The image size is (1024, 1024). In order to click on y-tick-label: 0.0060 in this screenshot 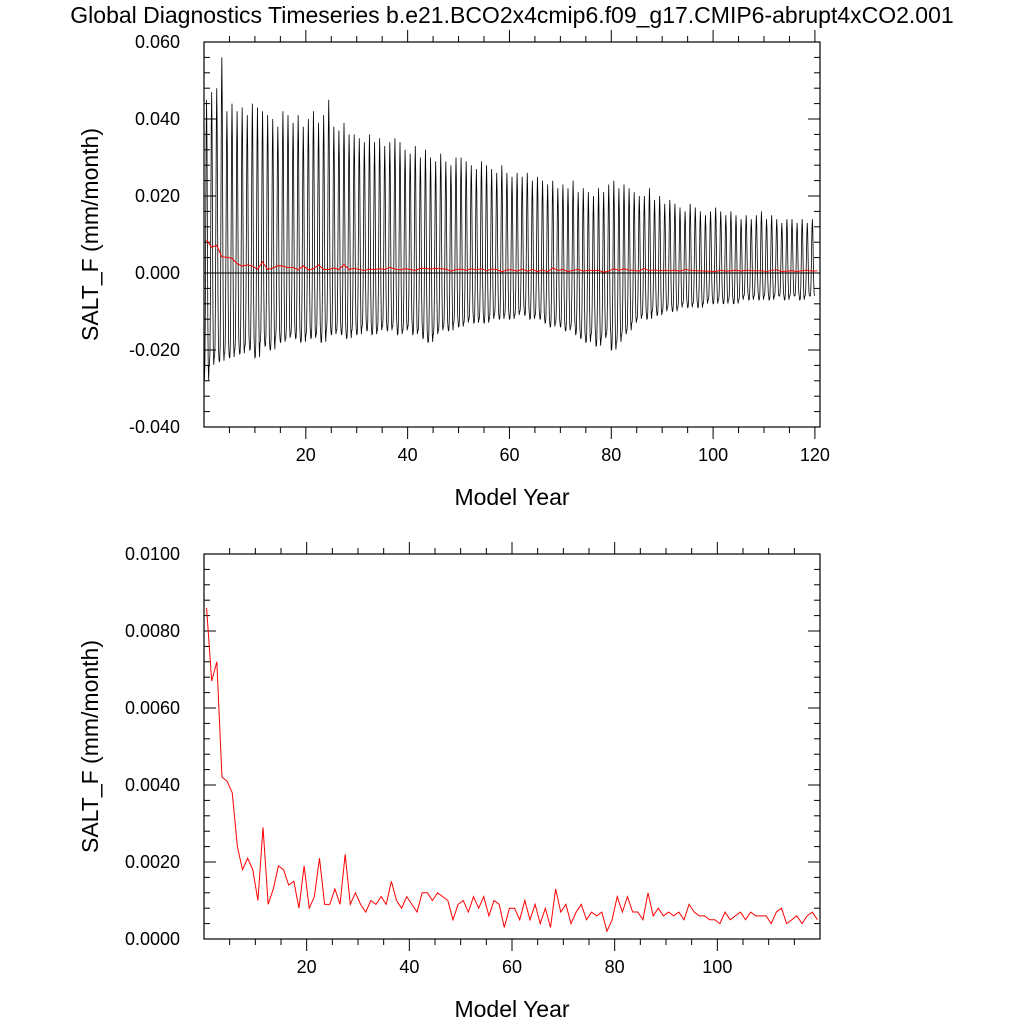, I will do `click(152, 708)`.